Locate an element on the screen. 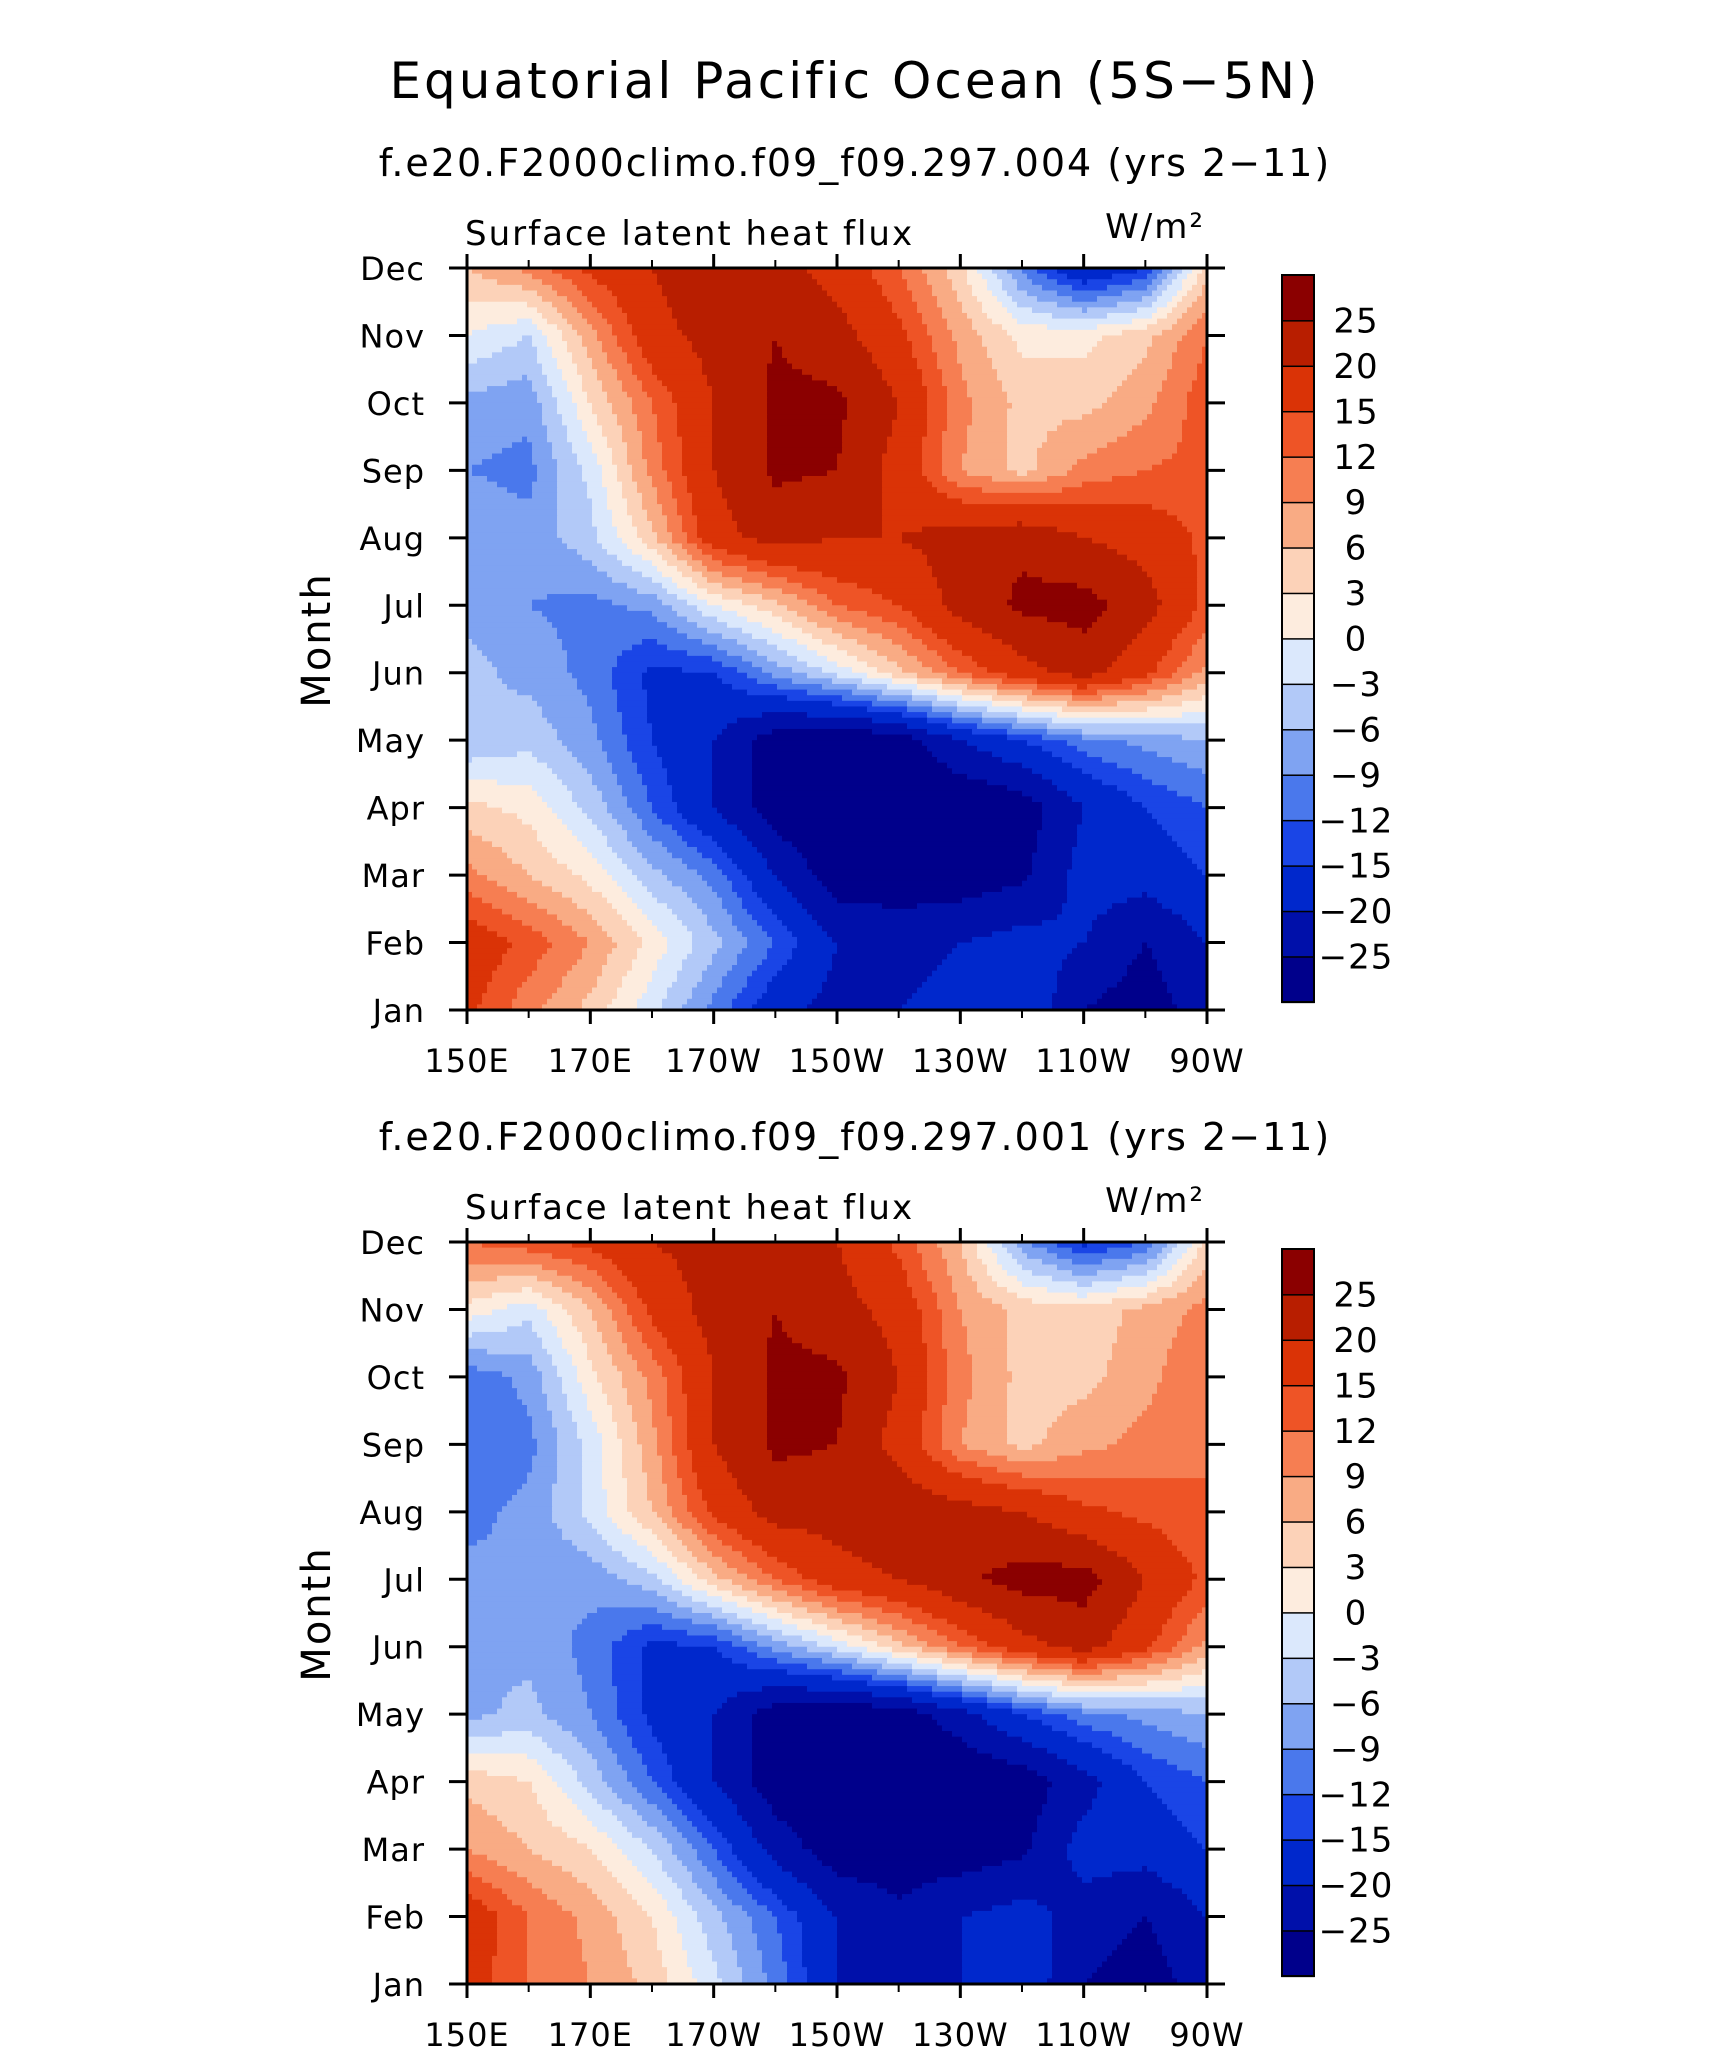 This screenshot has width=1710, height=2058. y-axis-label: Month is located at coordinates (317, 1613).